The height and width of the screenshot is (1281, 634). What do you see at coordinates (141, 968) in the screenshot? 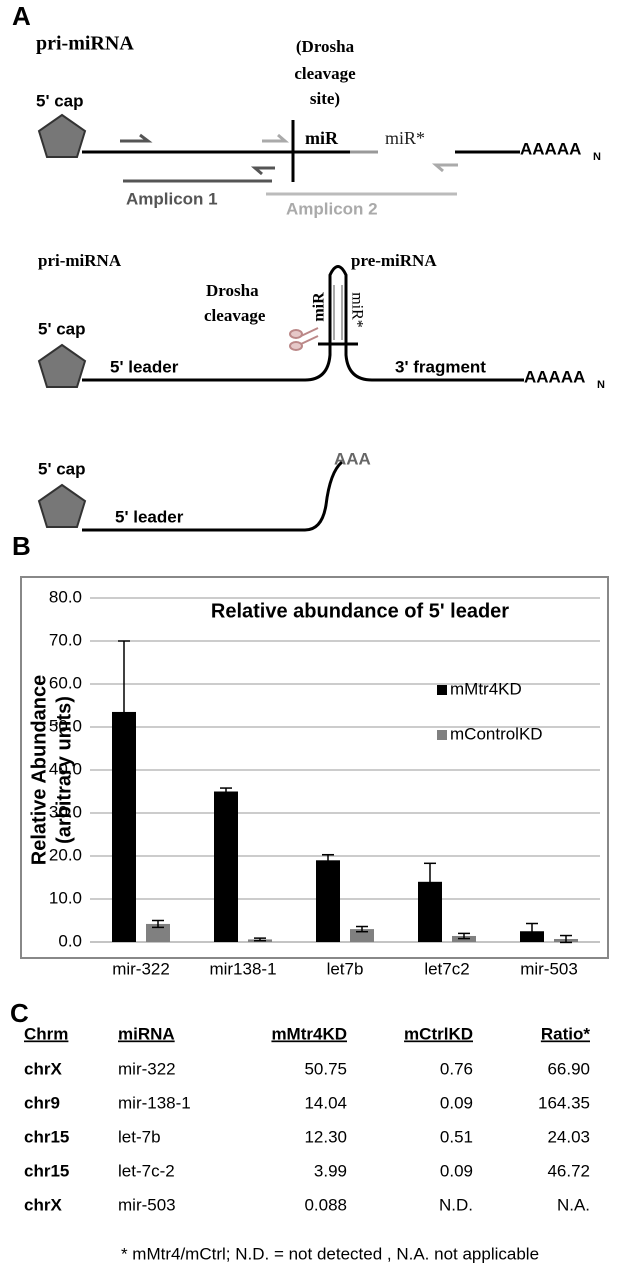
I see `x-tick-label: mir-322` at bounding box center [141, 968].